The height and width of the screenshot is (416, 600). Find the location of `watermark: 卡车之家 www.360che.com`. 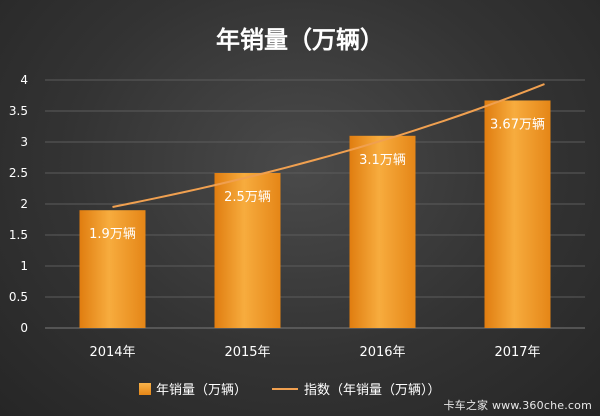

watermark: 卡车之家 www.360che.com is located at coordinates (517, 405).